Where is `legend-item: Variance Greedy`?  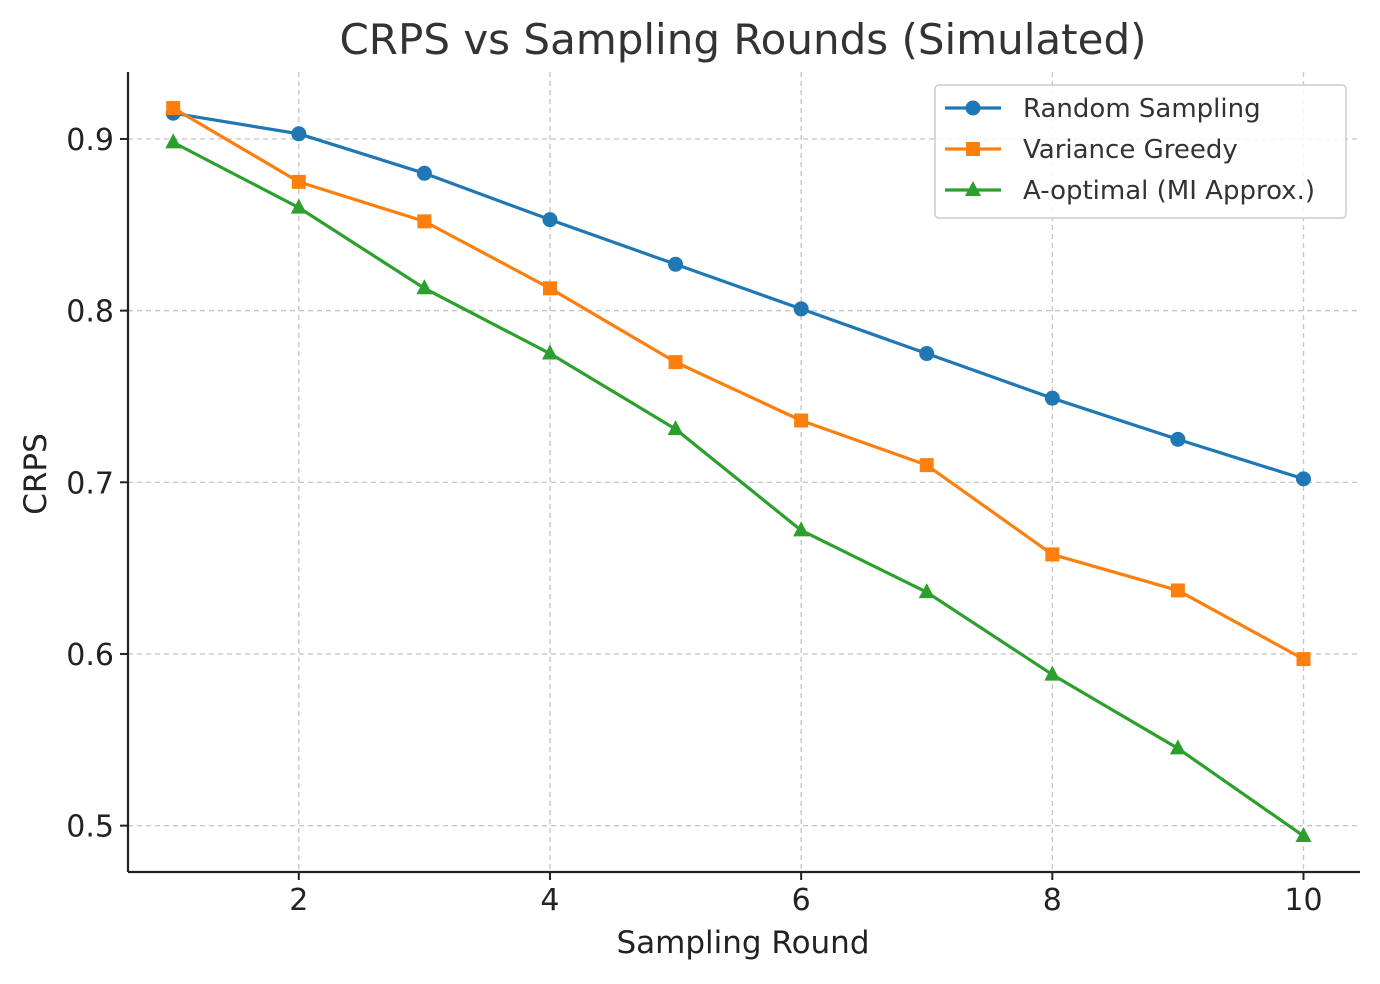 legend-item: Variance Greedy is located at coordinates (1091, 150).